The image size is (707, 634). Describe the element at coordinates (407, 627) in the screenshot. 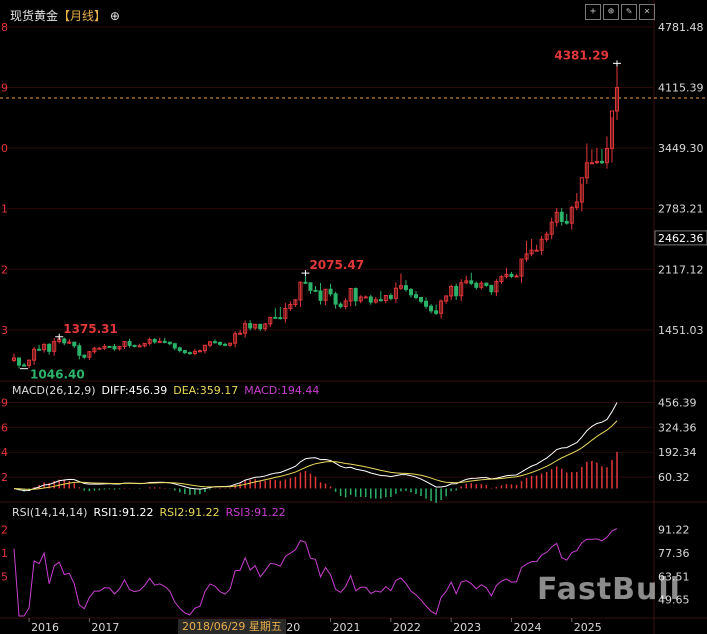

I see `year-label: 2022` at that location.